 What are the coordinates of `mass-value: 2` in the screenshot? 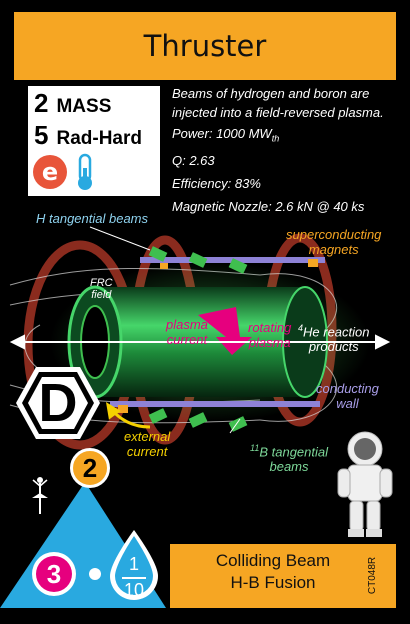 It's located at (41, 103).